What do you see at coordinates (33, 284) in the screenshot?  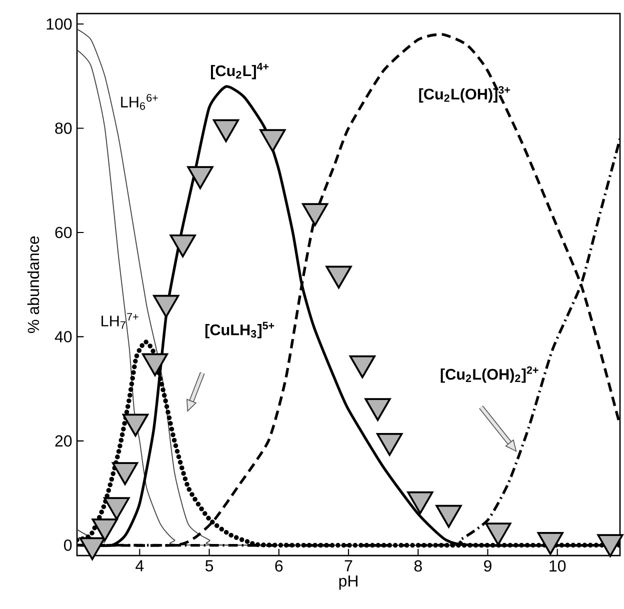 I see `y-axis-title: % abundance` at bounding box center [33, 284].